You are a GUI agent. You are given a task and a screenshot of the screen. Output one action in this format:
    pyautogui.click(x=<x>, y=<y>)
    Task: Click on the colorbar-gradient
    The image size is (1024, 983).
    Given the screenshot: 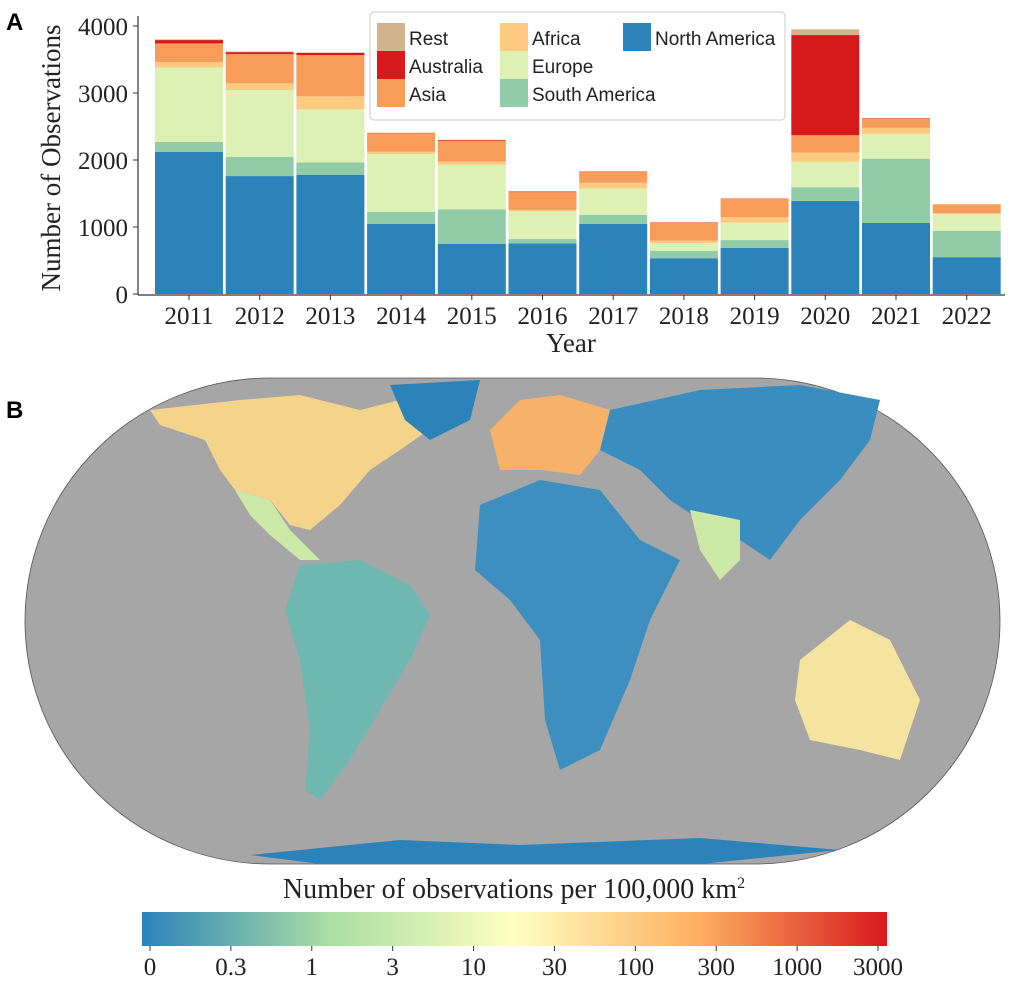 What is the action you would take?
    pyautogui.click(x=514, y=929)
    